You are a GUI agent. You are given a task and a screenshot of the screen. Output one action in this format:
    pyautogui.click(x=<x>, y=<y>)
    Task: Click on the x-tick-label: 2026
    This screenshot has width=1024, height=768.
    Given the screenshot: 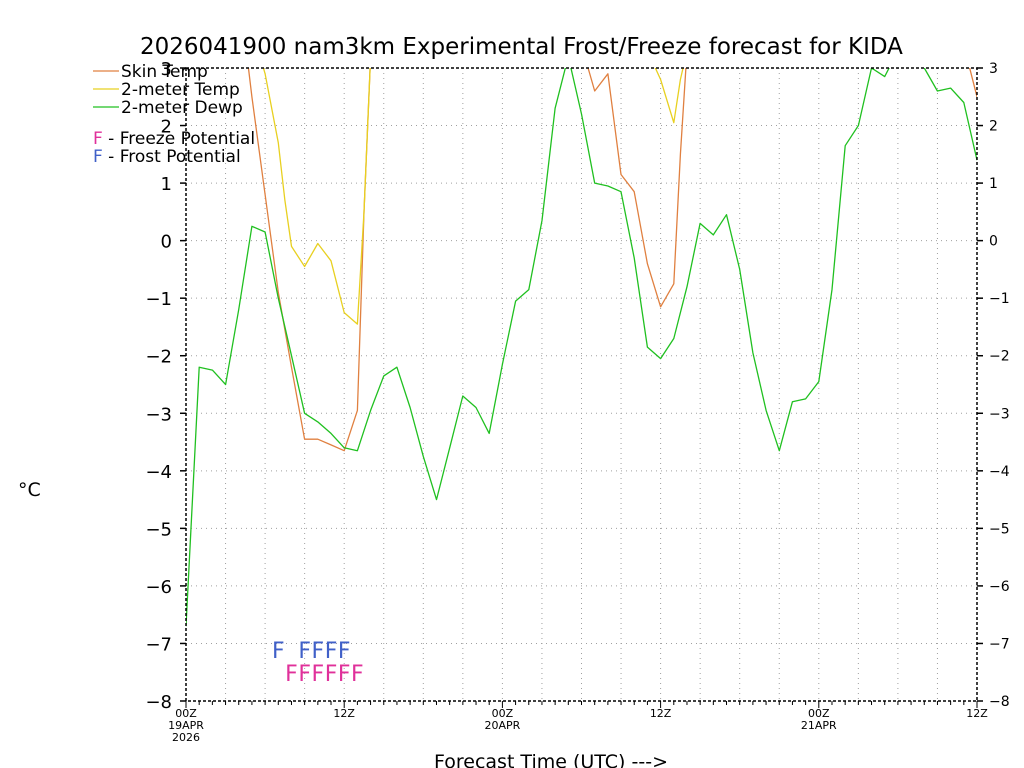 What is the action you would take?
    pyautogui.click(x=186, y=737)
    